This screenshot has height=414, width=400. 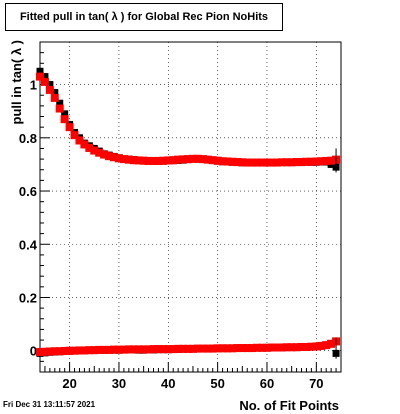 What do you see at coordinates (28, 191) in the screenshot?
I see `y-tick-label: 0.6` at bounding box center [28, 191].